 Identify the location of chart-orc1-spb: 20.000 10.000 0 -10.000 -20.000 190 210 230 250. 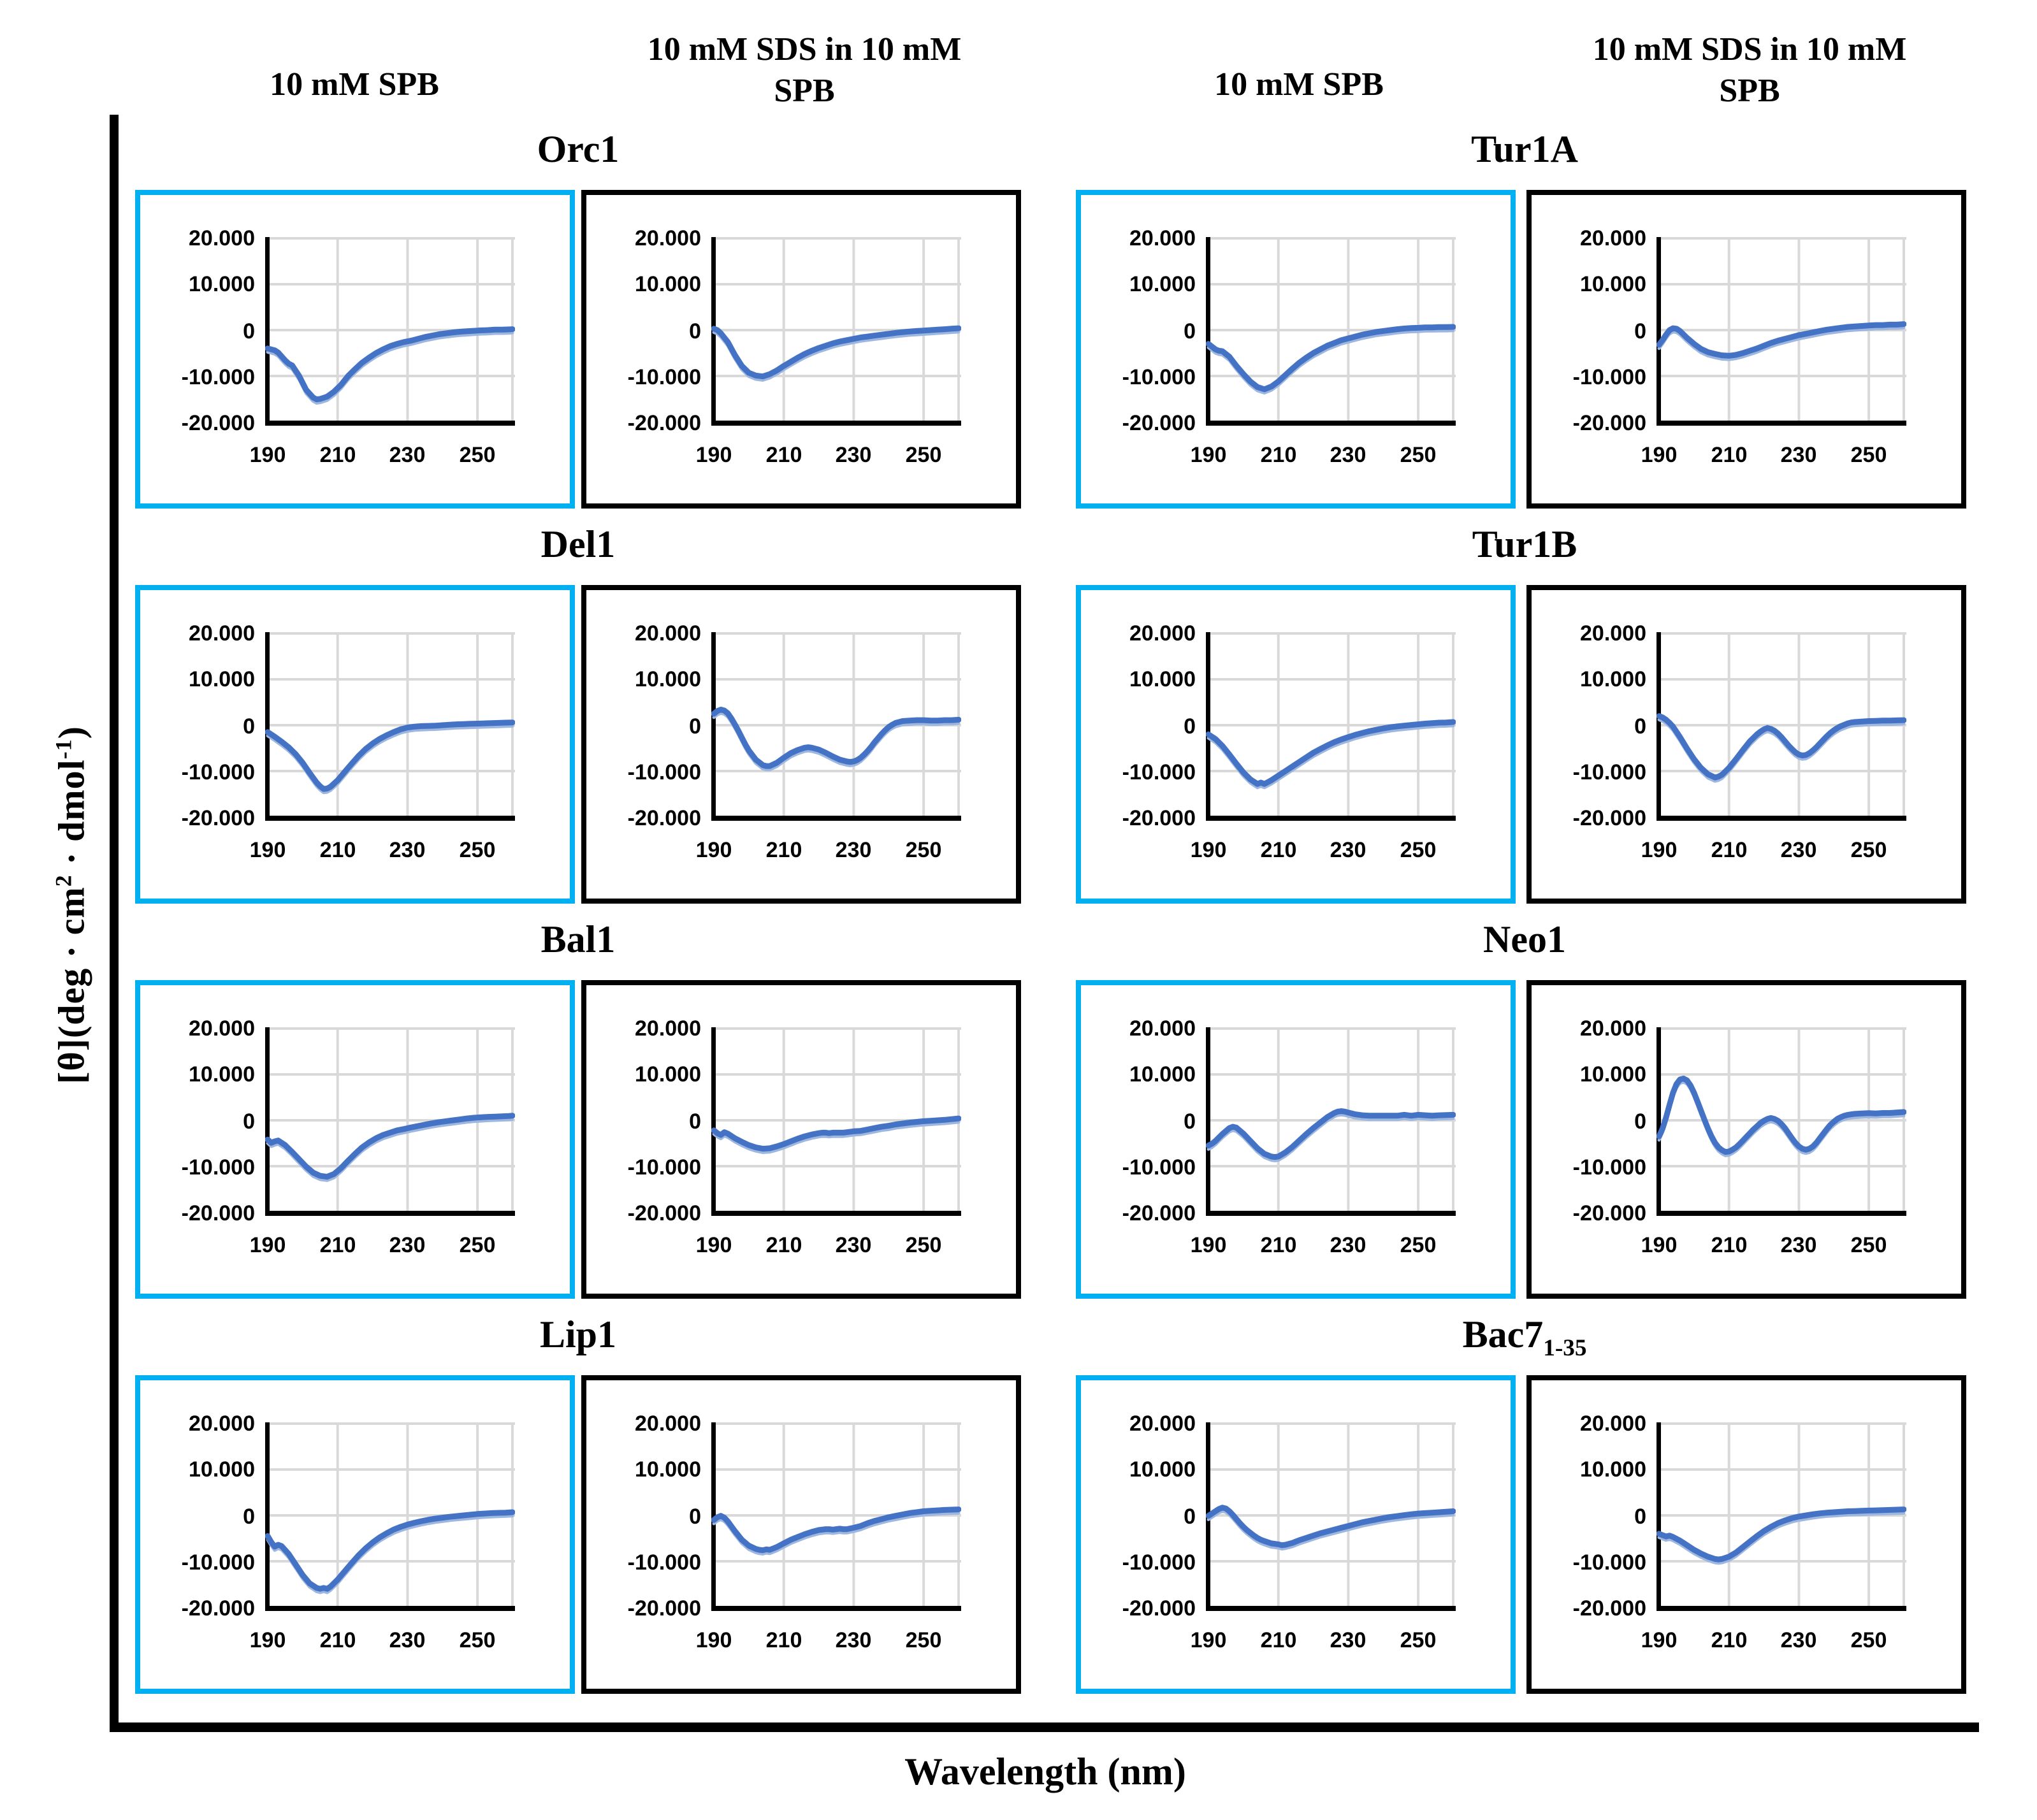
(355, 349).